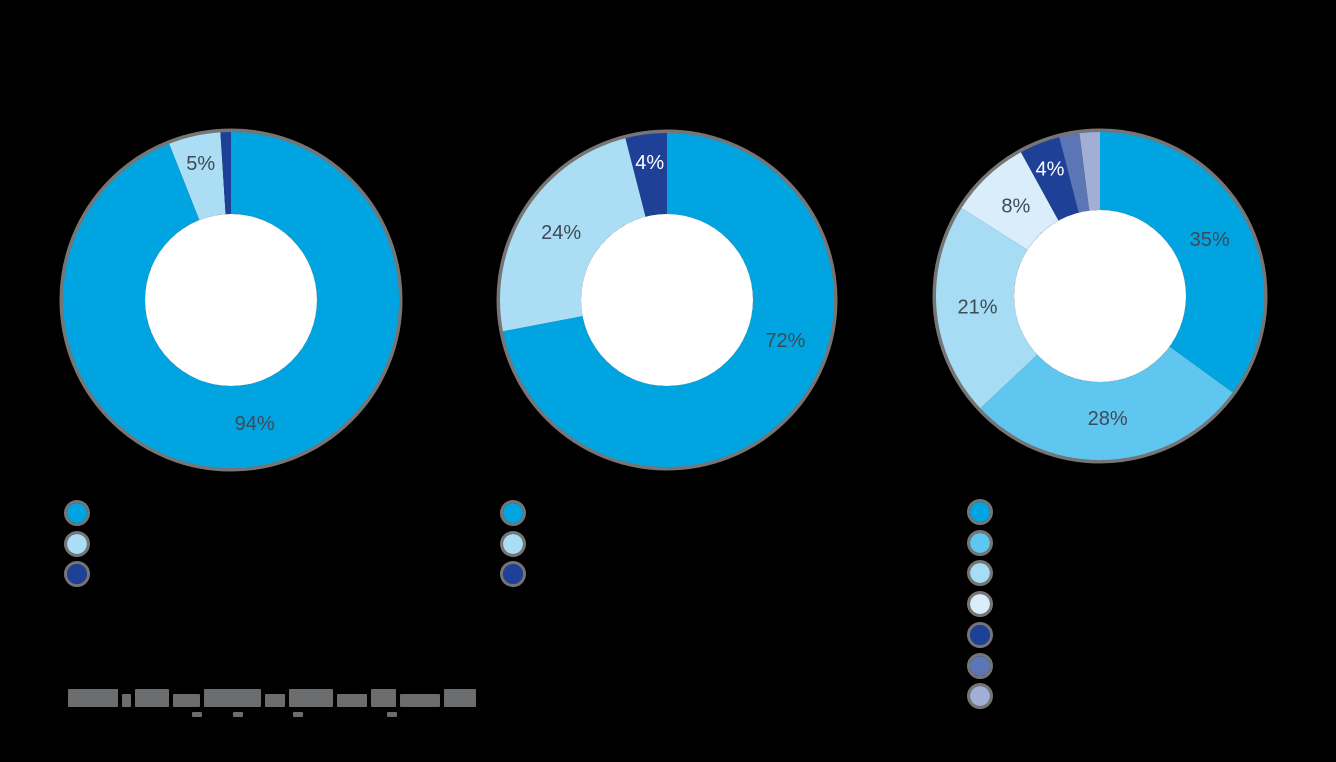 This screenshot has width=1336, height=762. I want to click on donut-3-slice-8pct, so click(1010, 201).